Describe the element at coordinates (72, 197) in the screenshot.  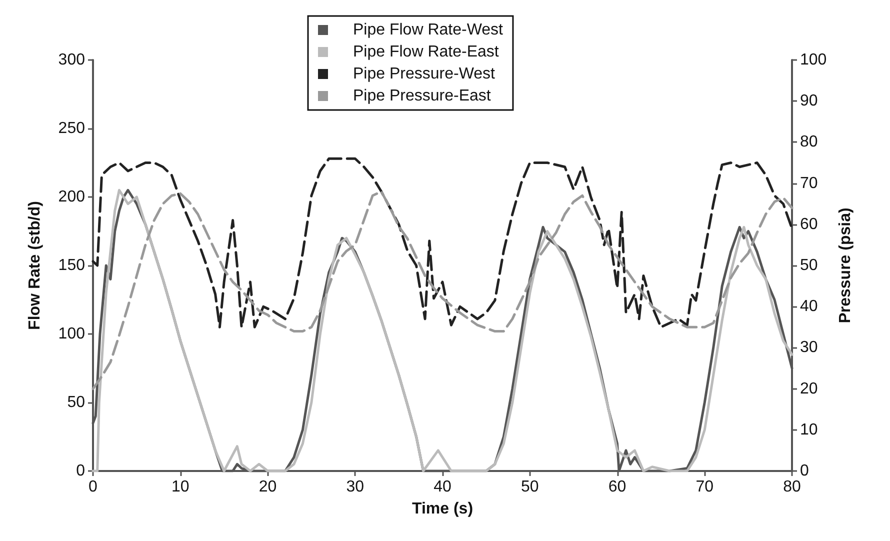
I see `y-tick-label: 200` at that location.